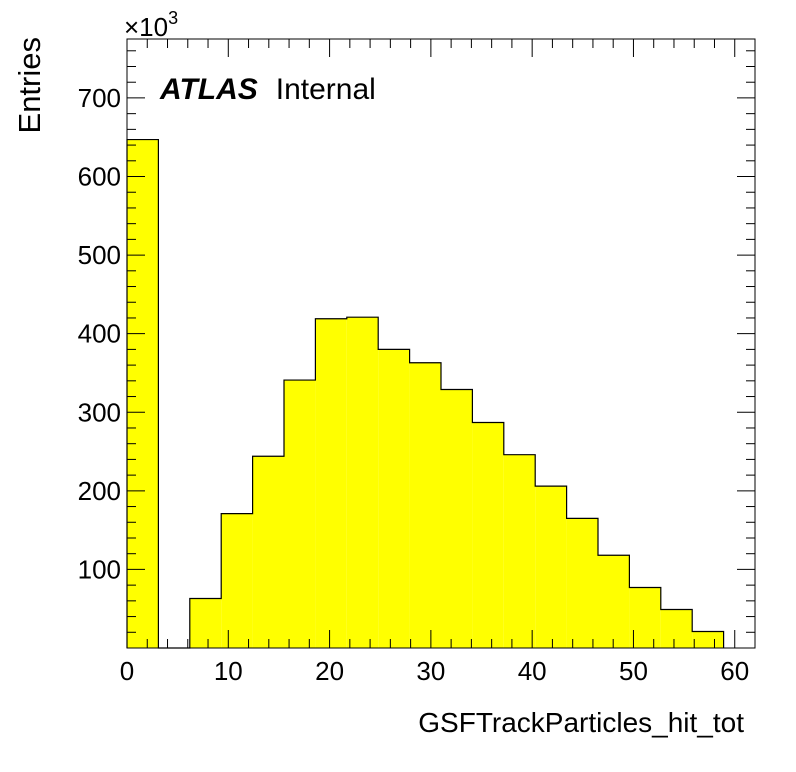 This screenshot has height=772, width=796. I want to click on atlas-label-internal: Internal, so click(326, 89).